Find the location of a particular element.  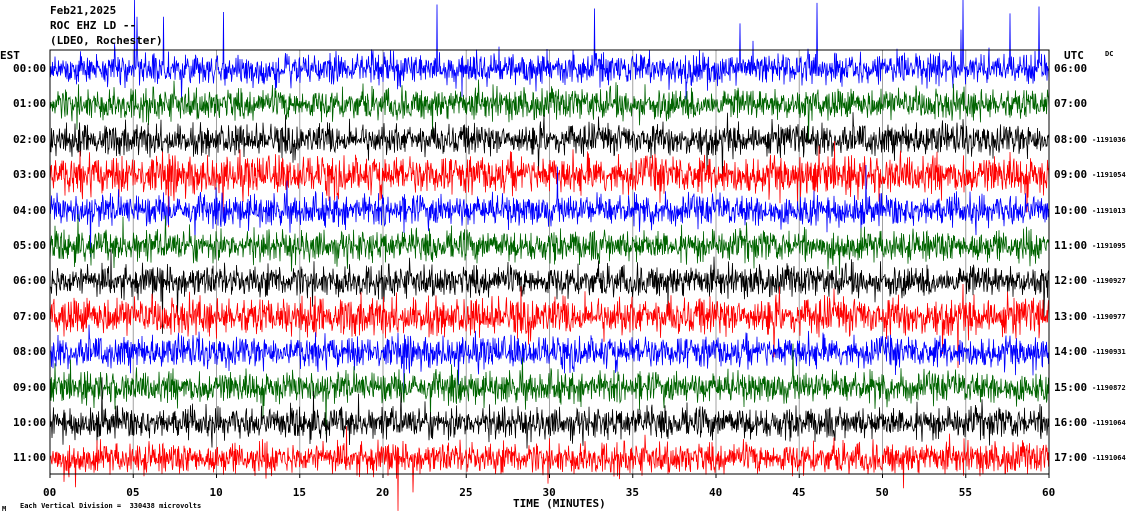

est-hour-label: 01:00 is located at coordinates (30, 104).